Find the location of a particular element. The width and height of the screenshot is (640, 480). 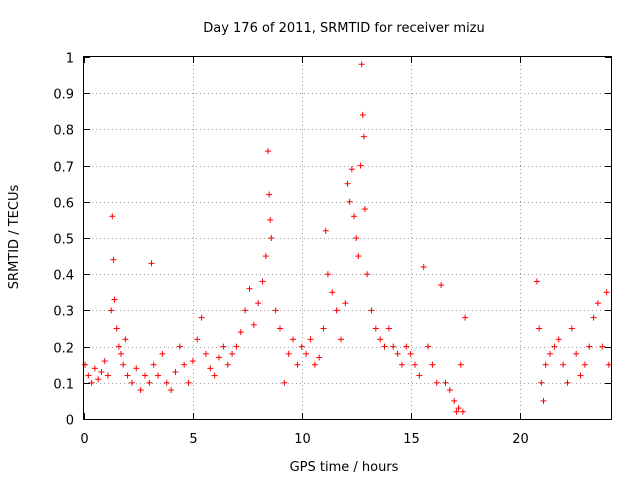

x-tick-label: 10 is located at coordinates (302, 439).